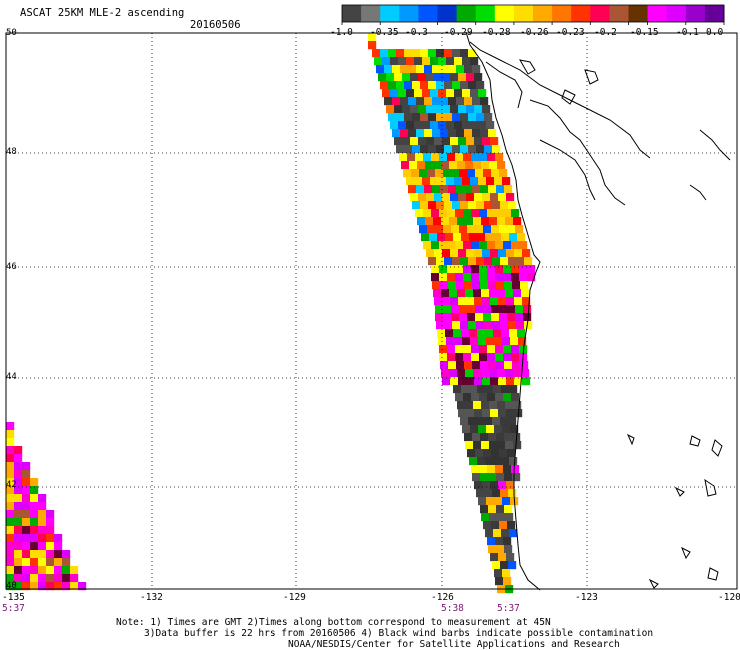 The image size is (740, 650). What do you see at coordinates (215, 25) in the screenshot?
I see `map-date: 20160506` at bounding box center [215, 25].